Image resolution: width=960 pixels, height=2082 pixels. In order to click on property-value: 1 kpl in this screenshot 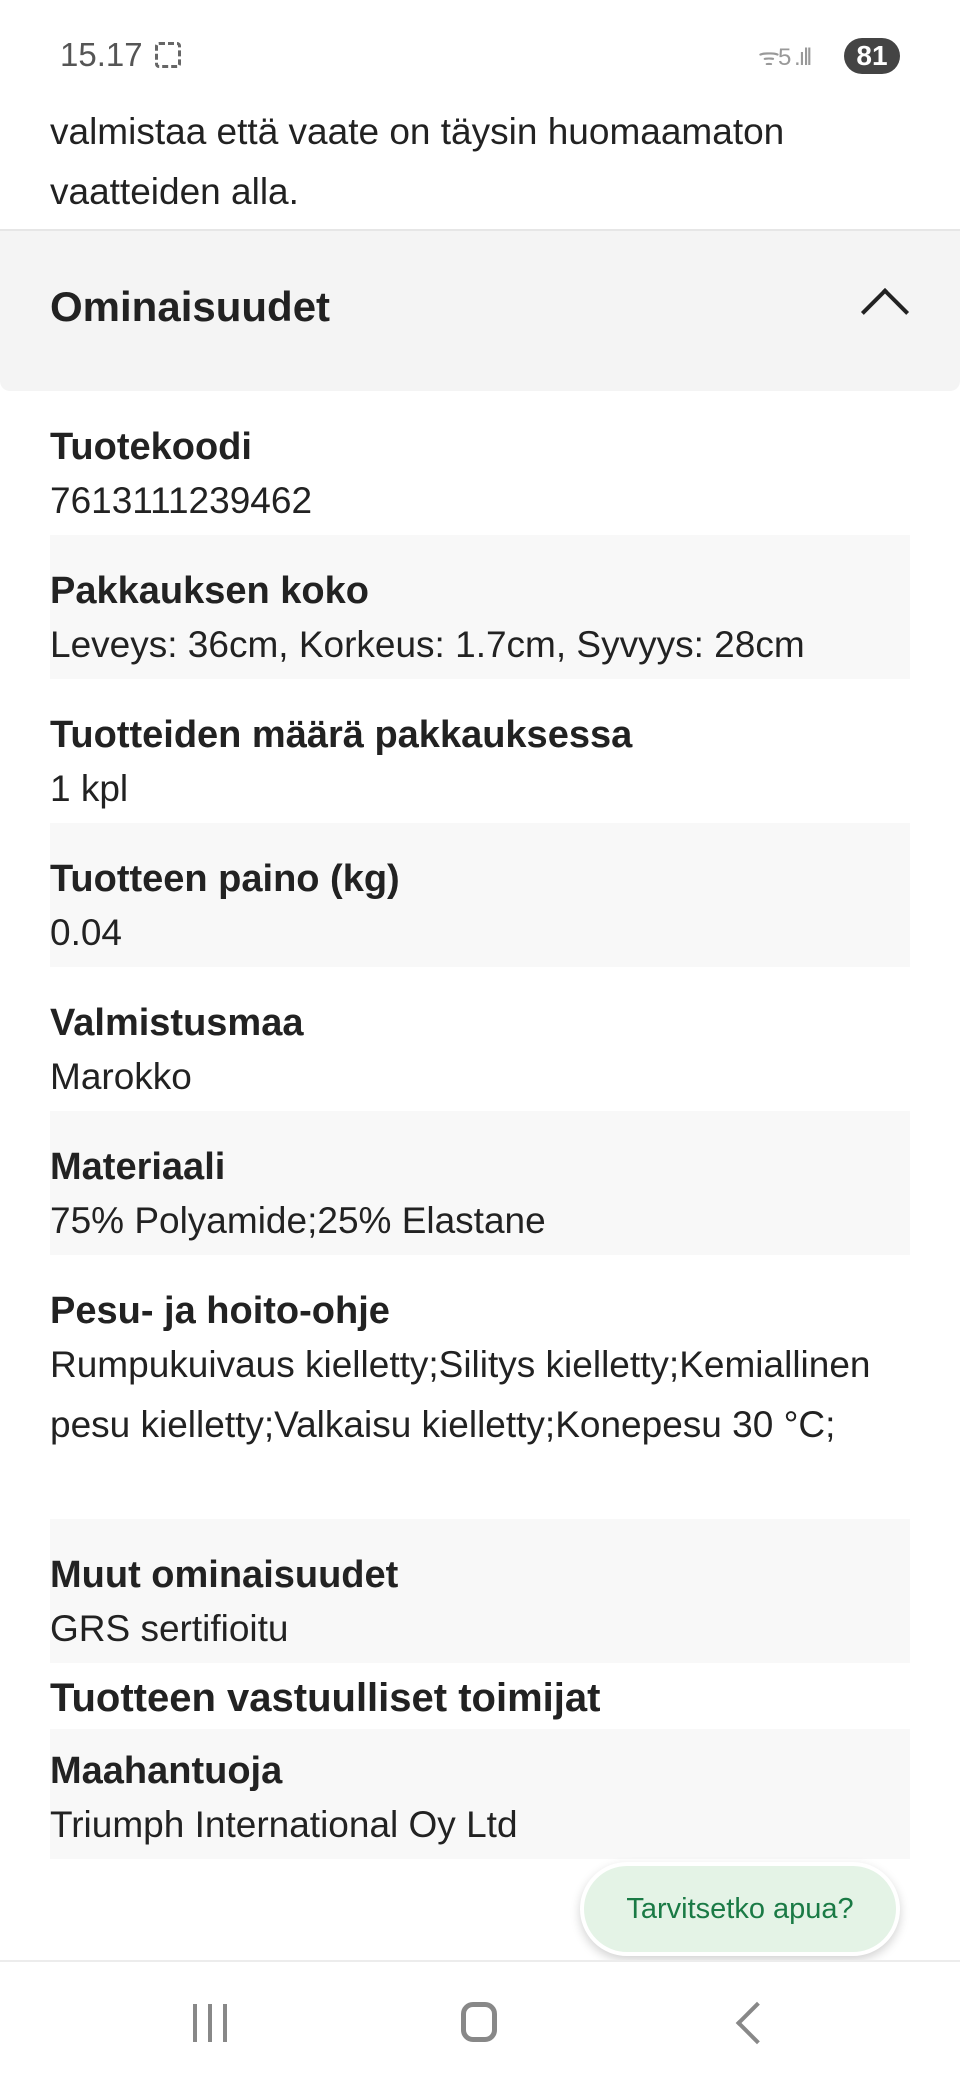, I will do `click(89, 788)`.